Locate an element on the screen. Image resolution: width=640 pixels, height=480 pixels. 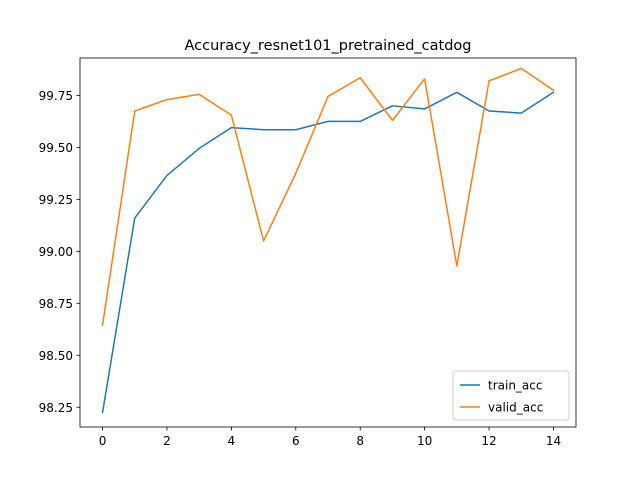
legend: train_acc valid_acc is located at coordinates (511, 395).